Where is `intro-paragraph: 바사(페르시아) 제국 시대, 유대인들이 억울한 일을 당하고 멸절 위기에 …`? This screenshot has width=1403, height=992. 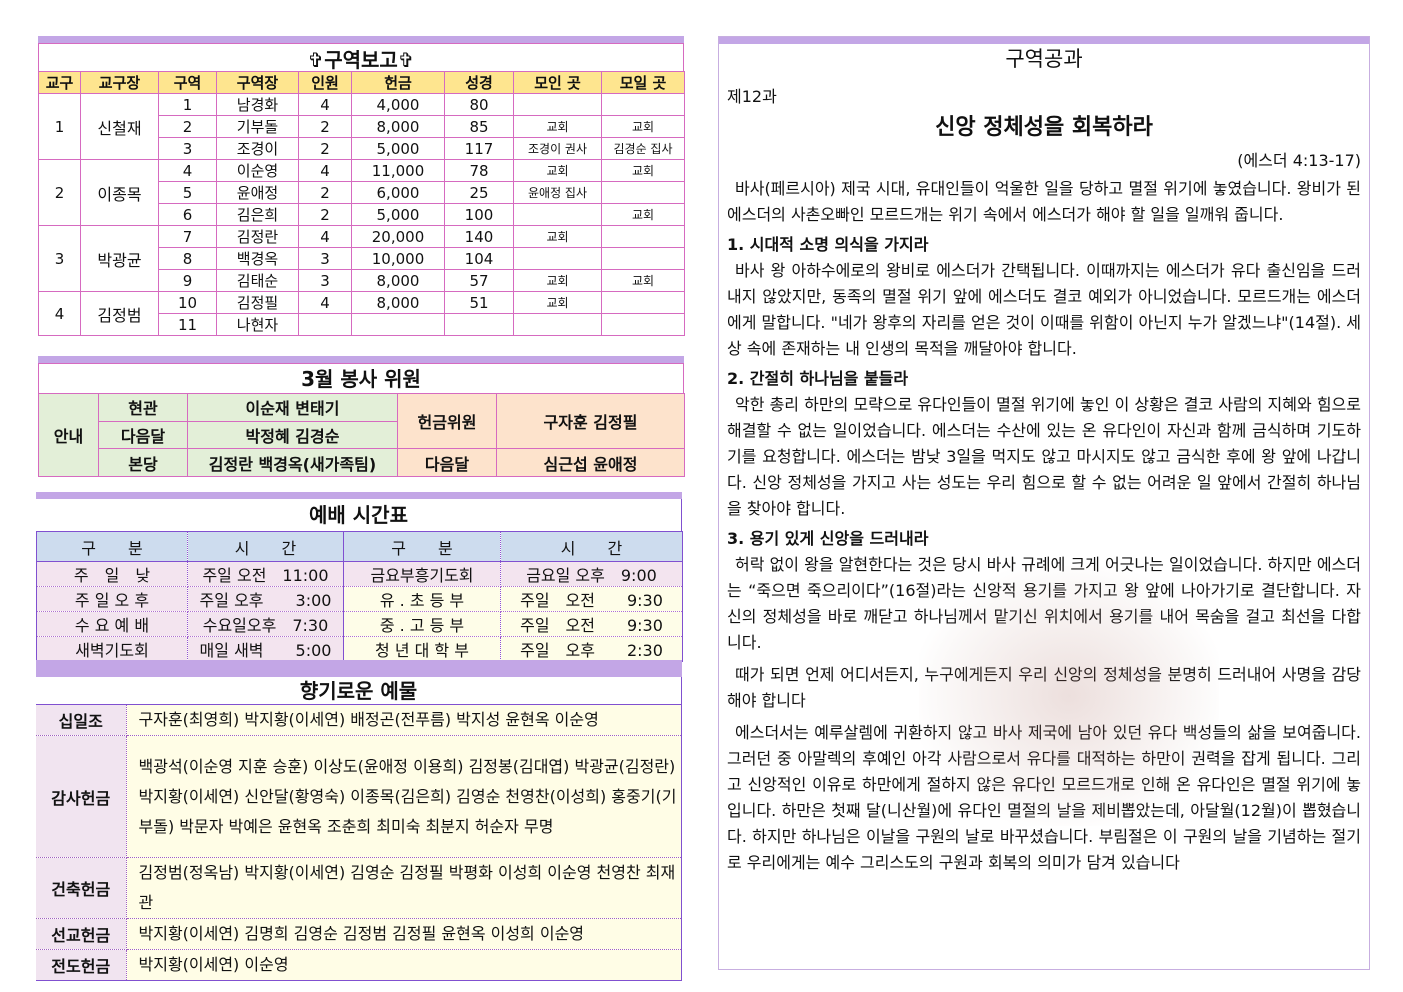
intro-paragraph: 바사(페르시아) 제국 시대, 유대인들이 억울한 일을 당하고 멸절 위기에 … is located at coordinates (1044, 201).